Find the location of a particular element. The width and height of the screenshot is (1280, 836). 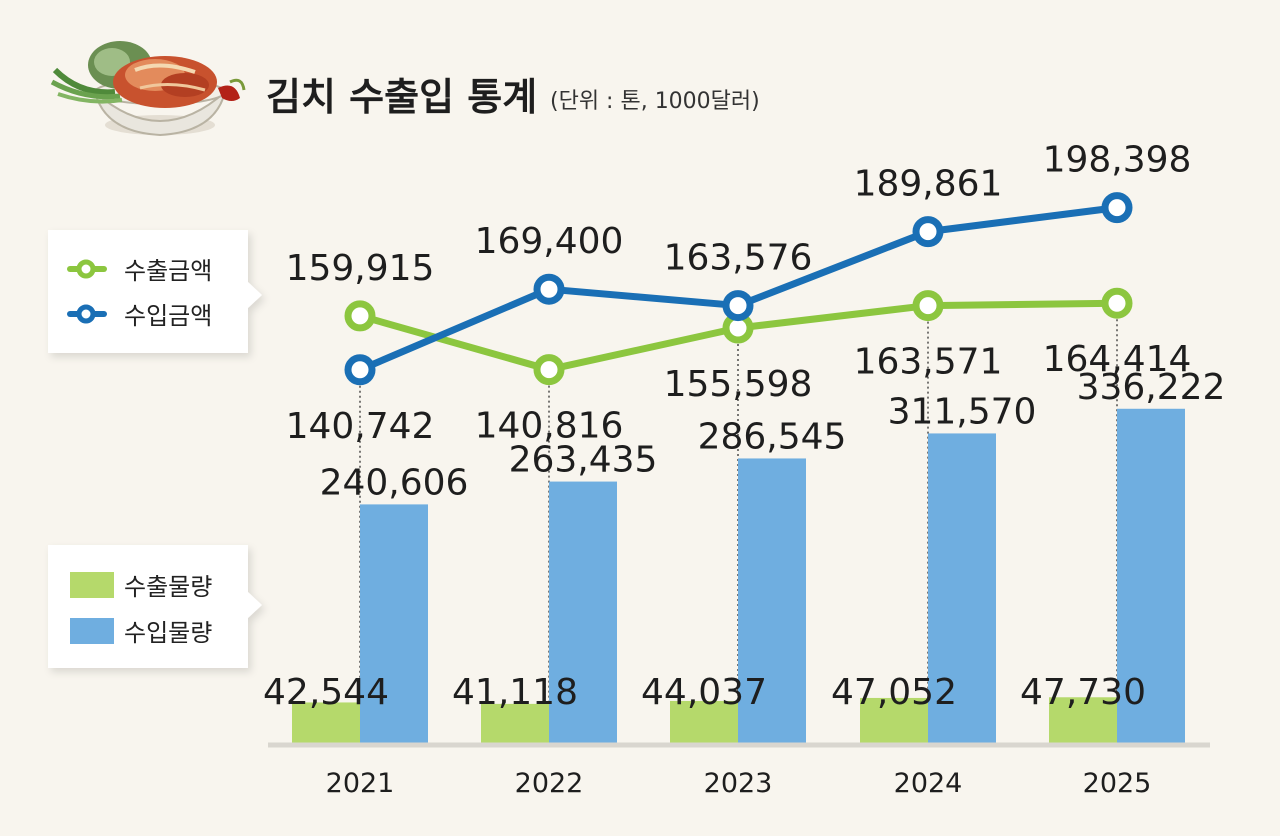

data-label-import-amount-2024: 189,861 is located at coordinates (928, 184).